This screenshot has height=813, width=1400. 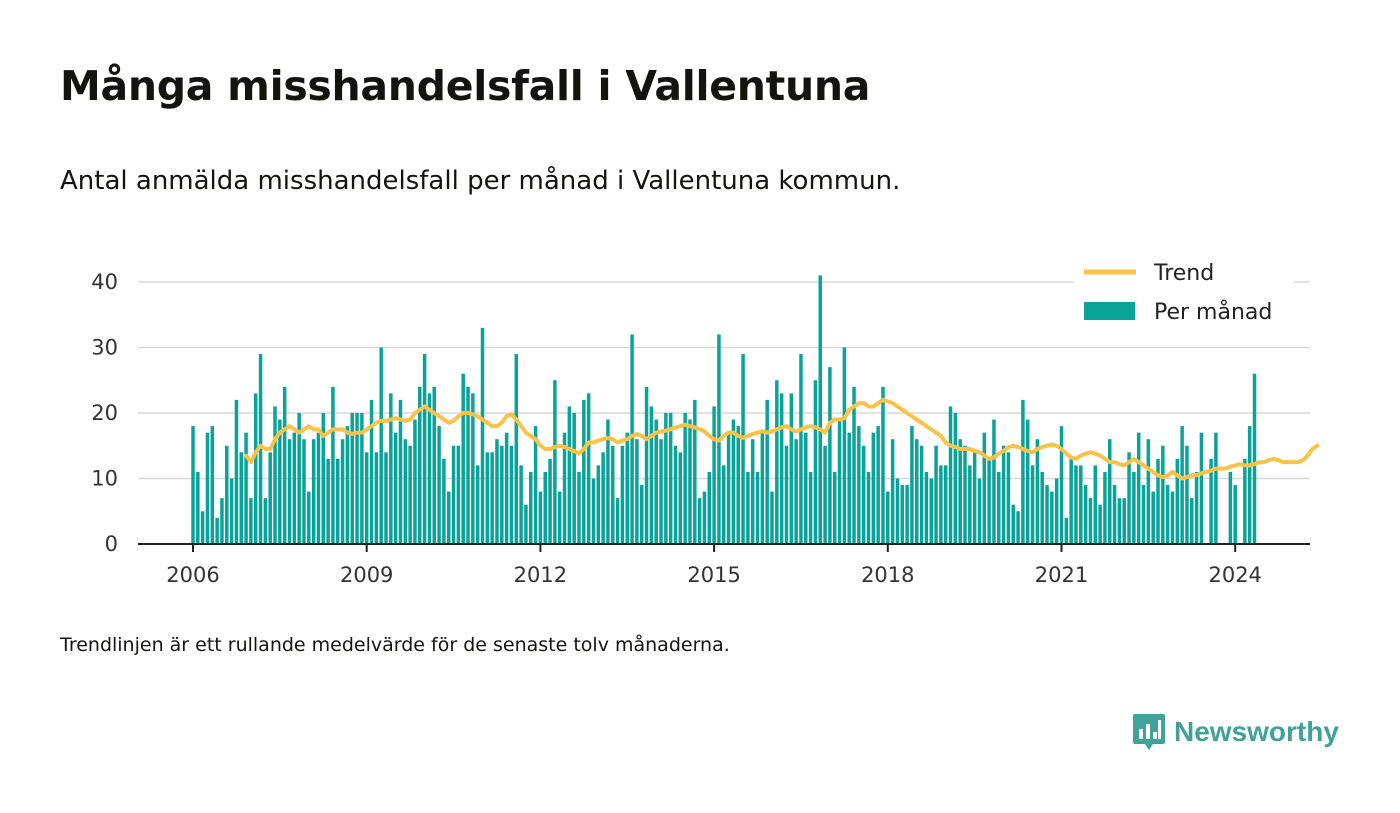 I want to click on legend-swatch-per-manad, so click(x=1109, y=311).